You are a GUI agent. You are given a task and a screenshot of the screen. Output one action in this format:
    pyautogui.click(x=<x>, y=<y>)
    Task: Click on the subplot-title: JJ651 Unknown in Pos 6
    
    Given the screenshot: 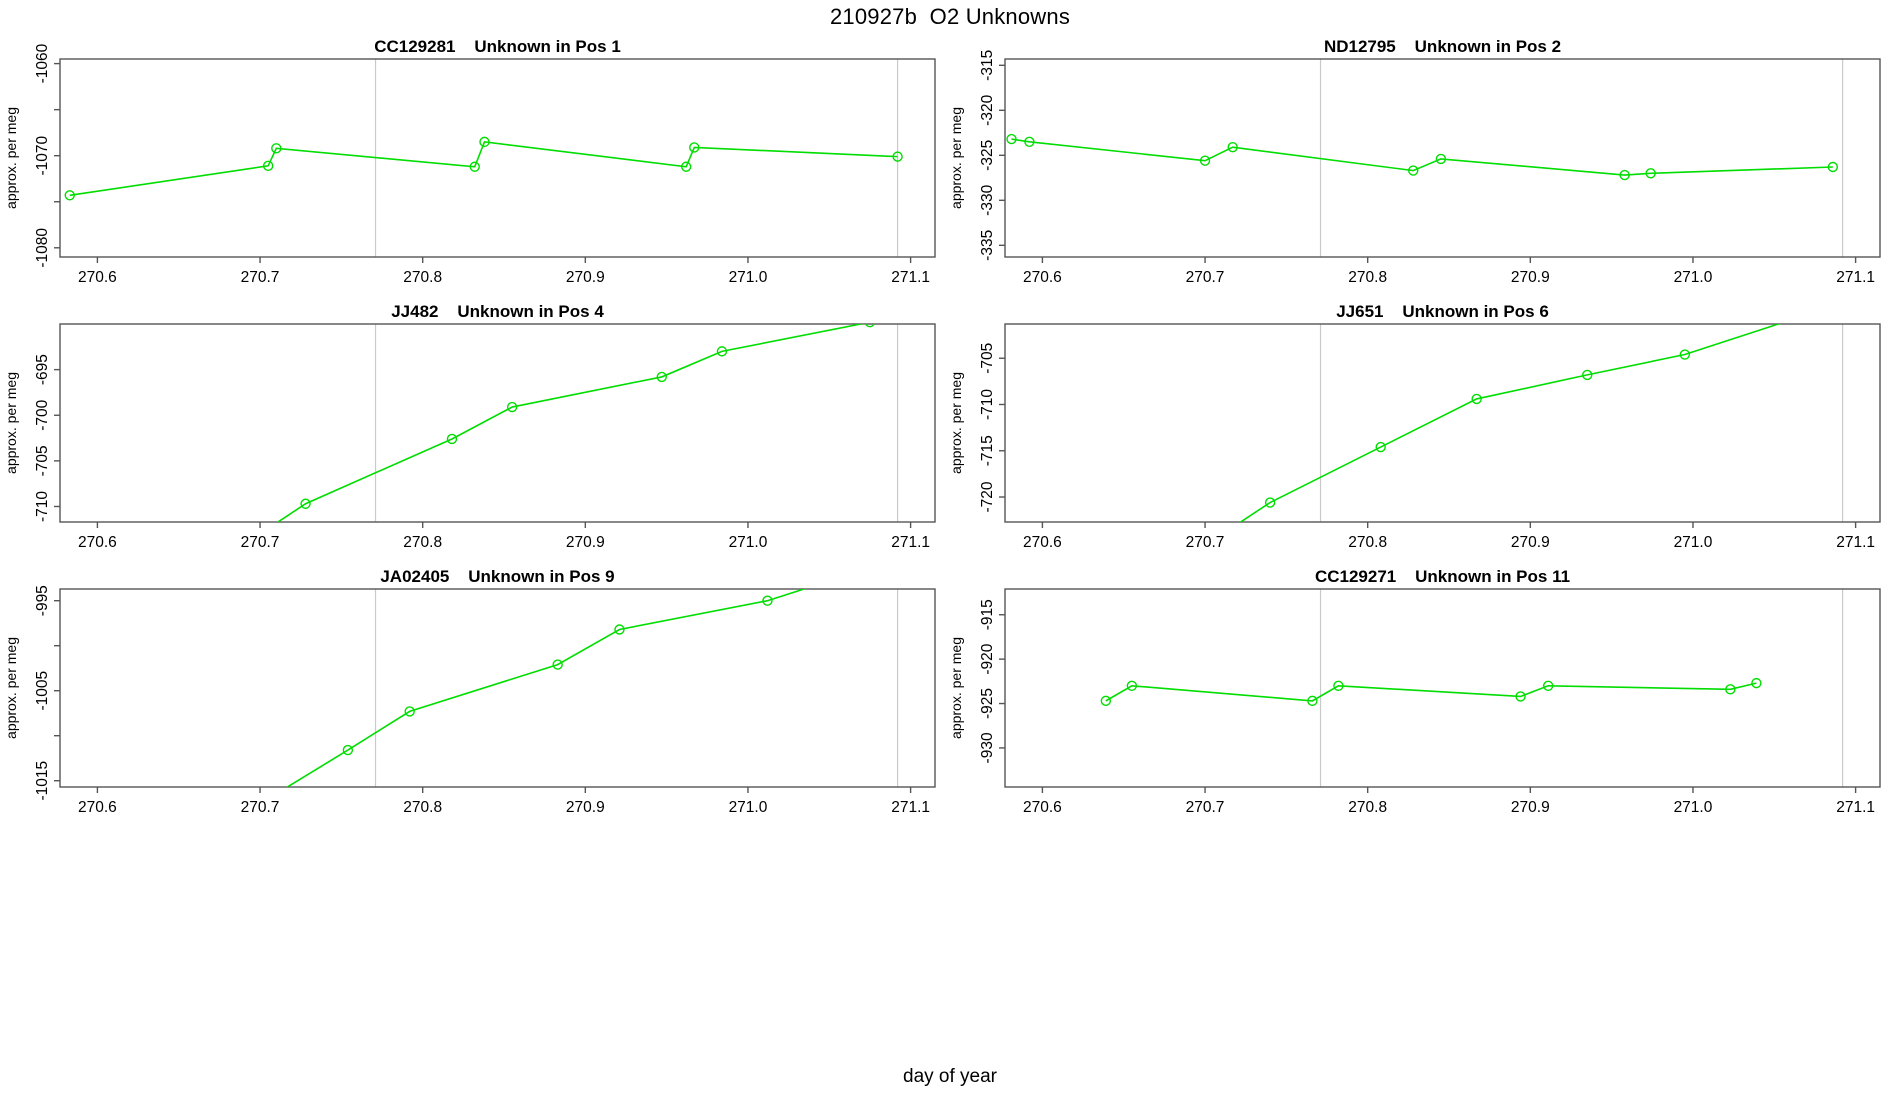 What is the action you would take?
    pyautogui.click(x=1442, y=311)
    